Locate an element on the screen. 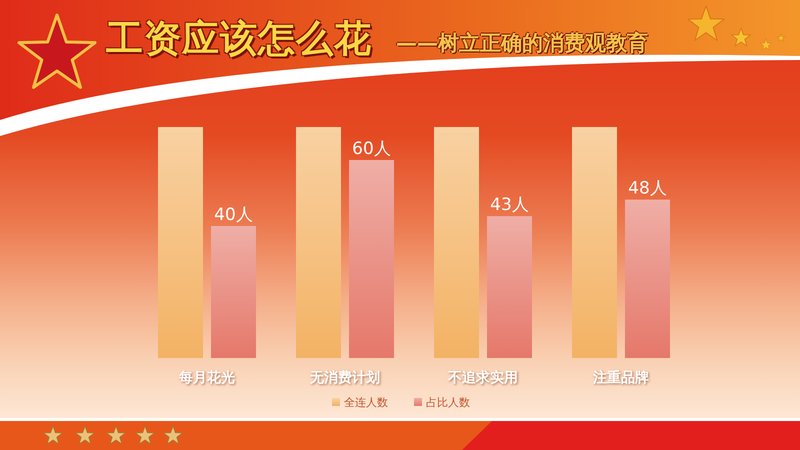 The image size is (800, 450). x-tick-label: 不追求实用 is located at coordinates (482, 377).